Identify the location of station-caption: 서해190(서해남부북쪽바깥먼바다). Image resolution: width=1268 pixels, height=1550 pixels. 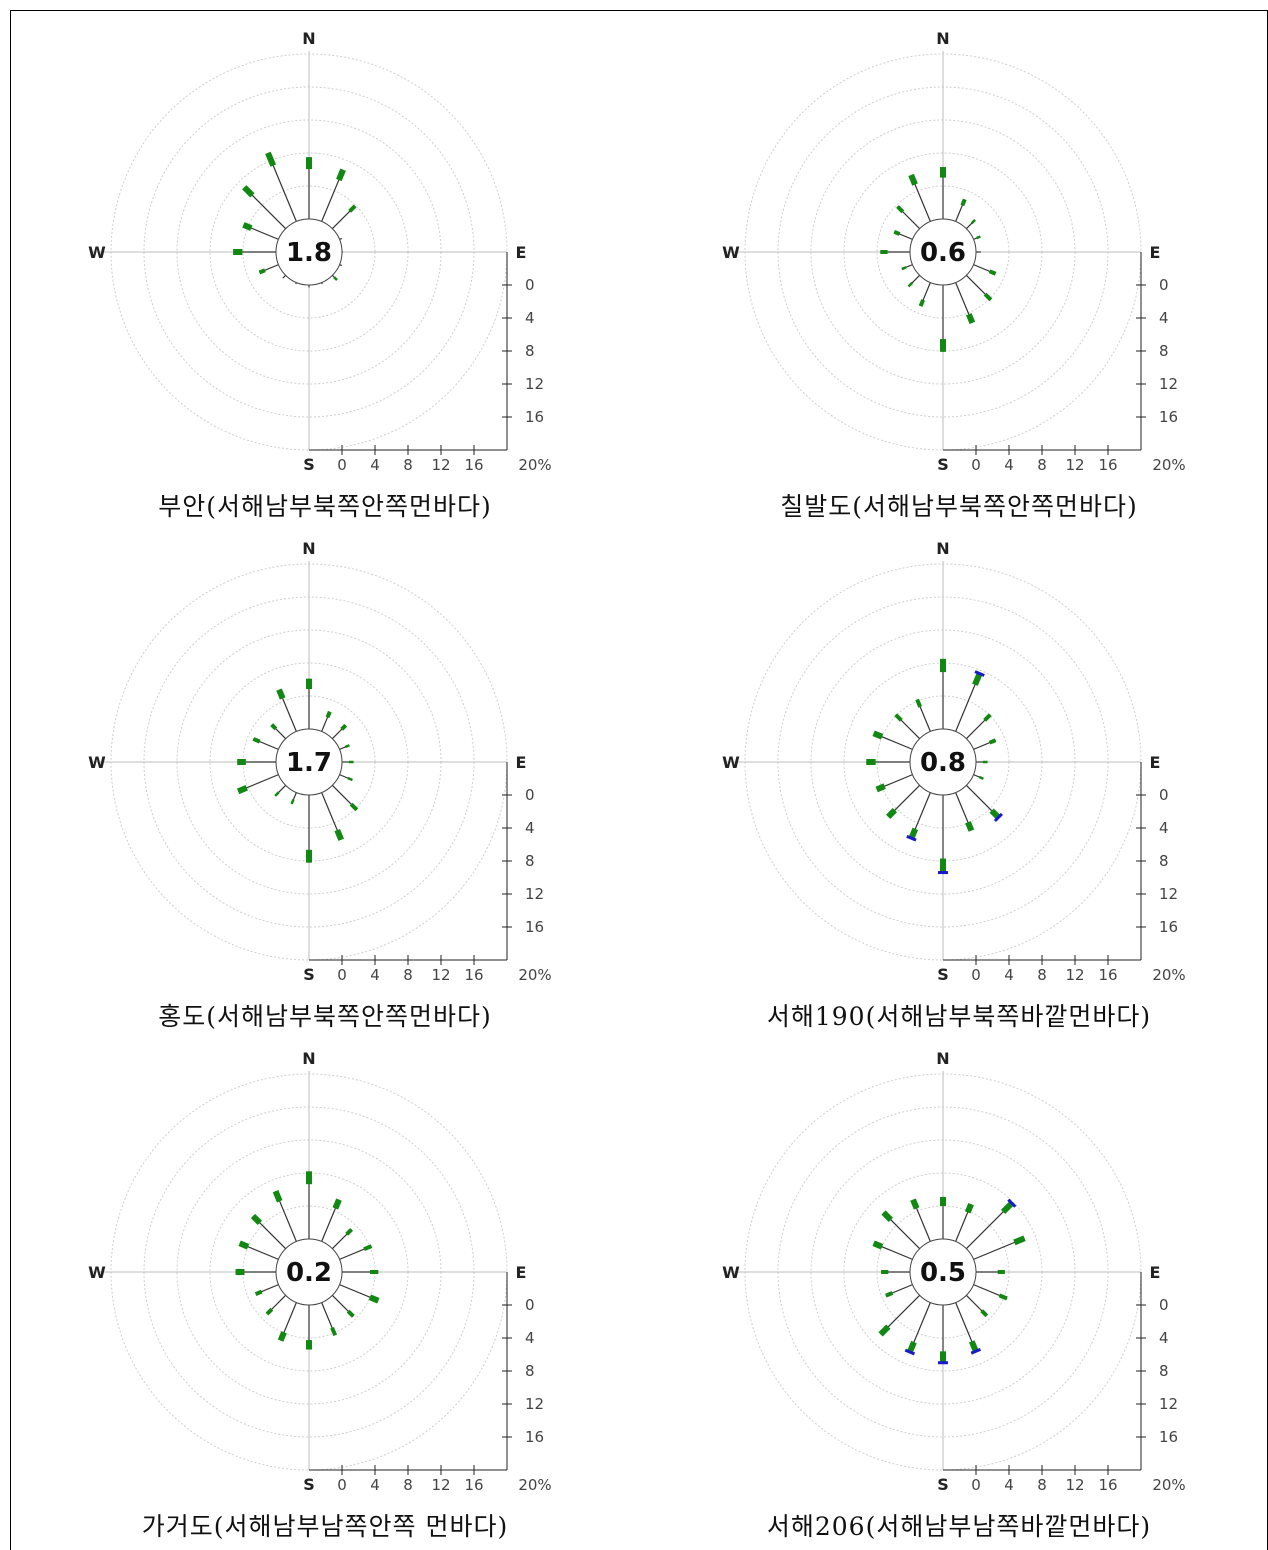
(959, 1016).